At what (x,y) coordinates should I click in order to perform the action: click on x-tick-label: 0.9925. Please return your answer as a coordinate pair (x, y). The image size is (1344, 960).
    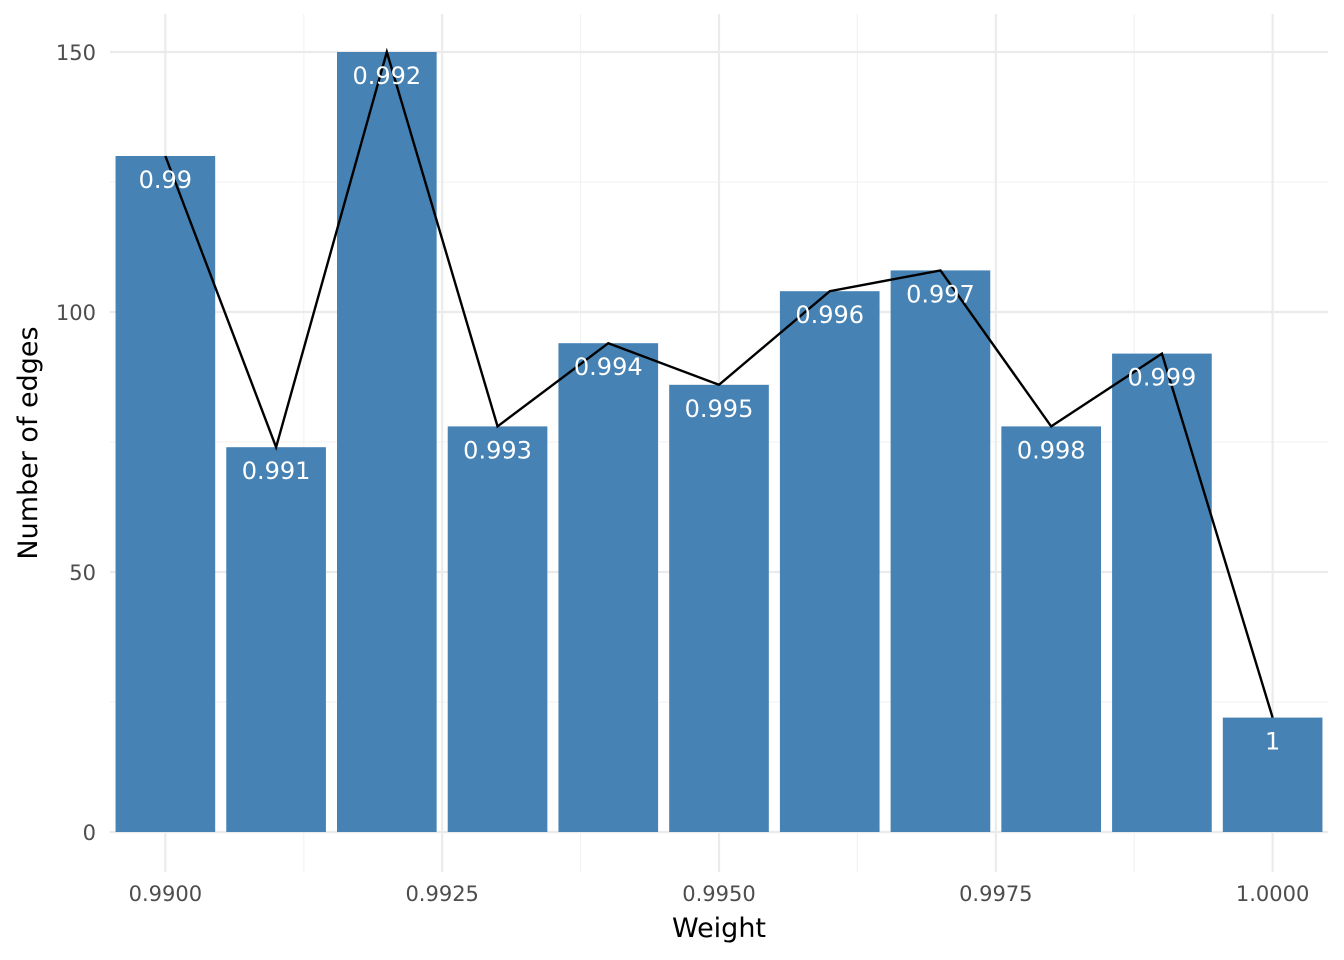
    Looking at the image, I should click on (441, 894).